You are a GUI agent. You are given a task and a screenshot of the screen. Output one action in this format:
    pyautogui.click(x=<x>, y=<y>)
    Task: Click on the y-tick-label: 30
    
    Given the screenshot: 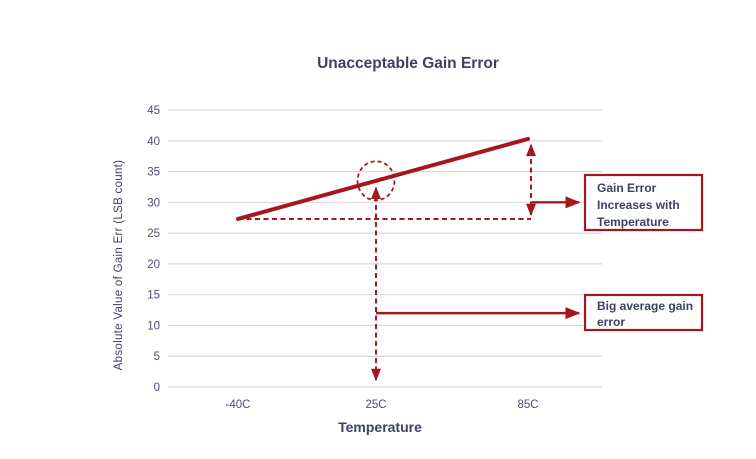 What is the action you would take?
    pyautogui.click(x=153, y=203)
    